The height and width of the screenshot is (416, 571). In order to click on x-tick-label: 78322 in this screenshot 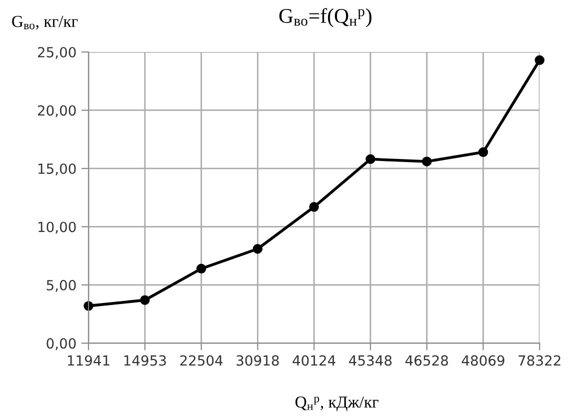, I will do `click(539, 360)`.